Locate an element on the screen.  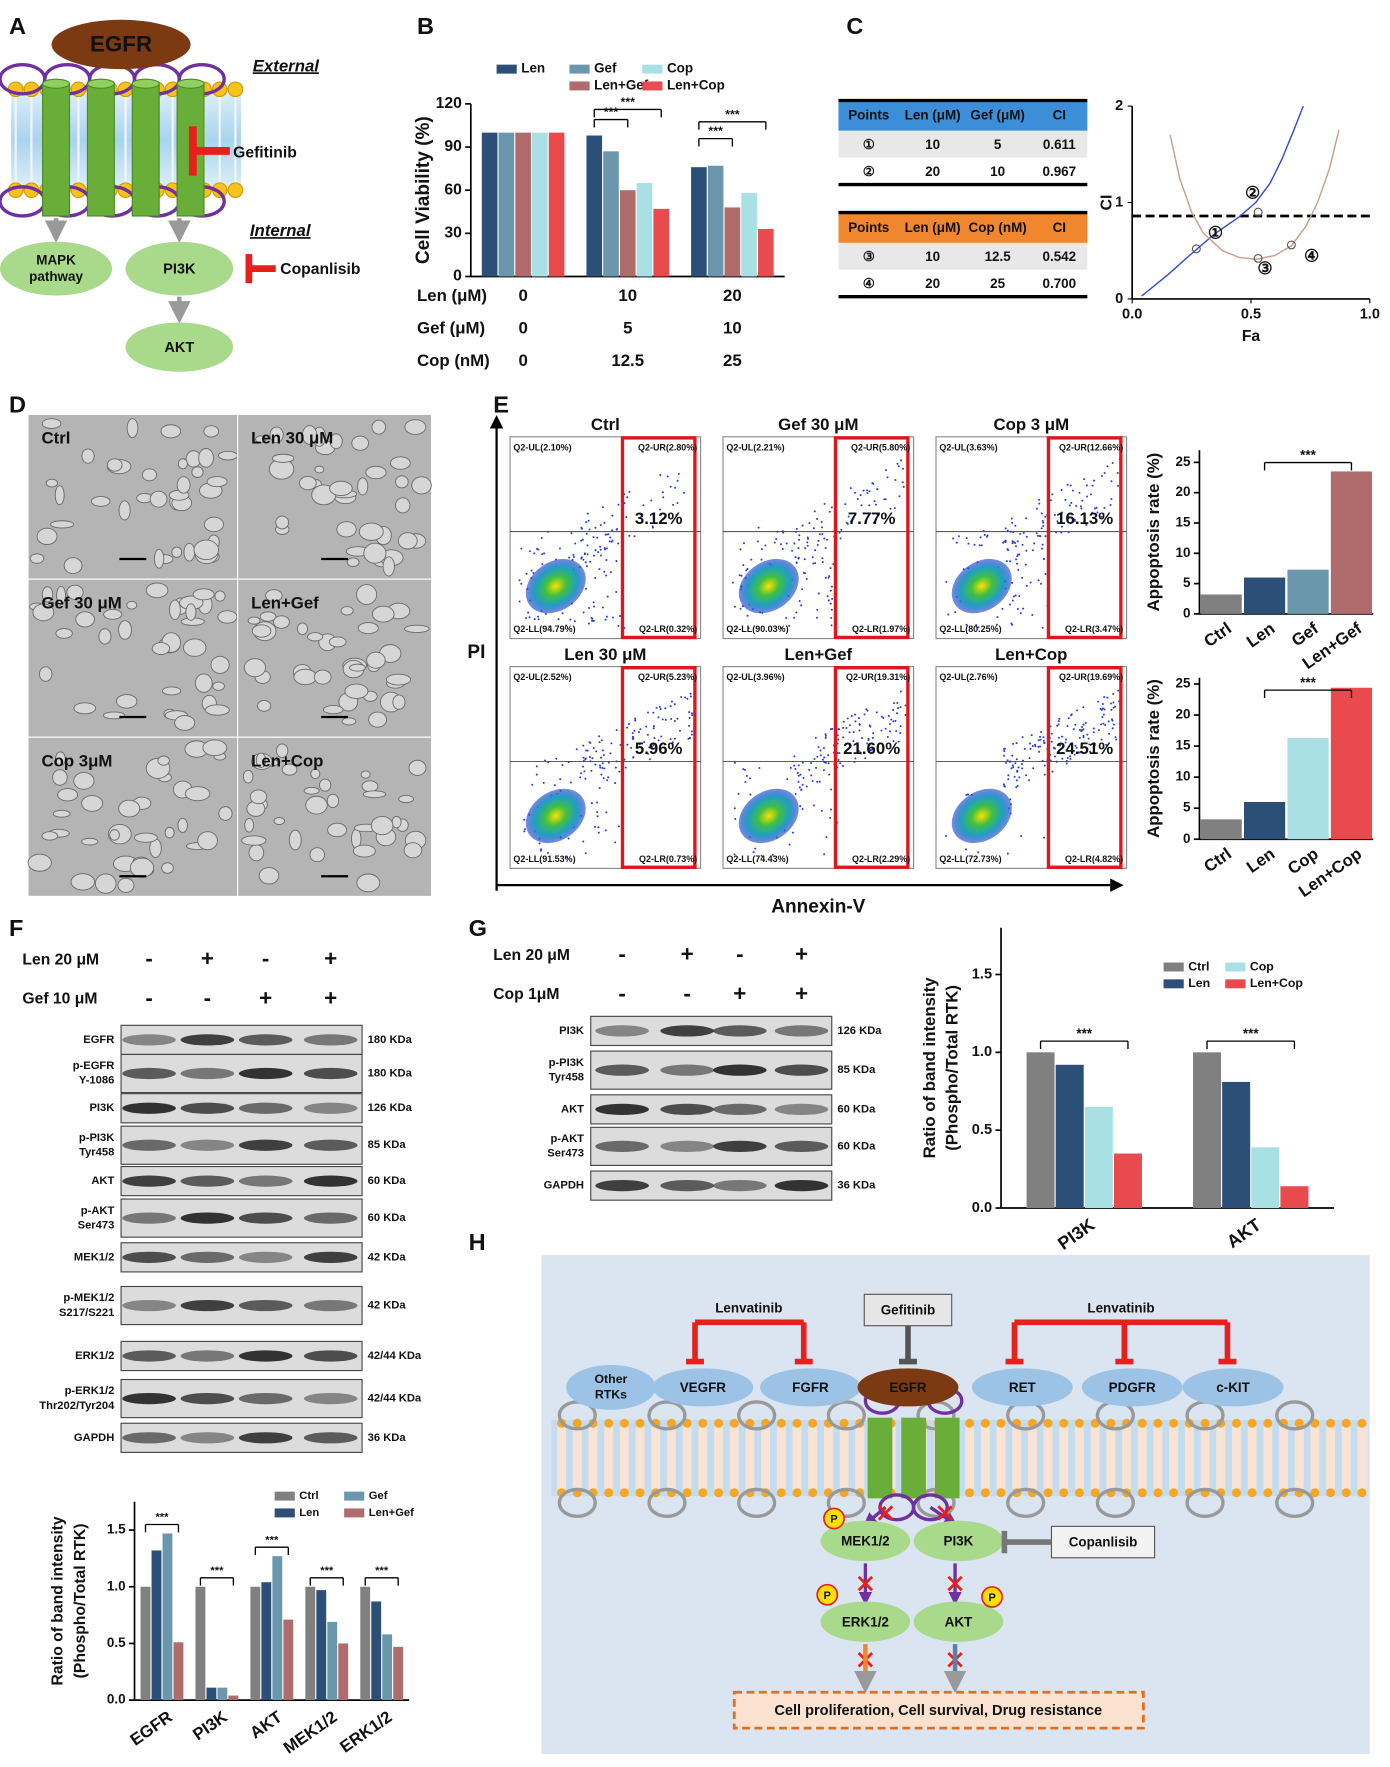
blot-row-label: p-EGFR is located at coordinates (94, 1066).